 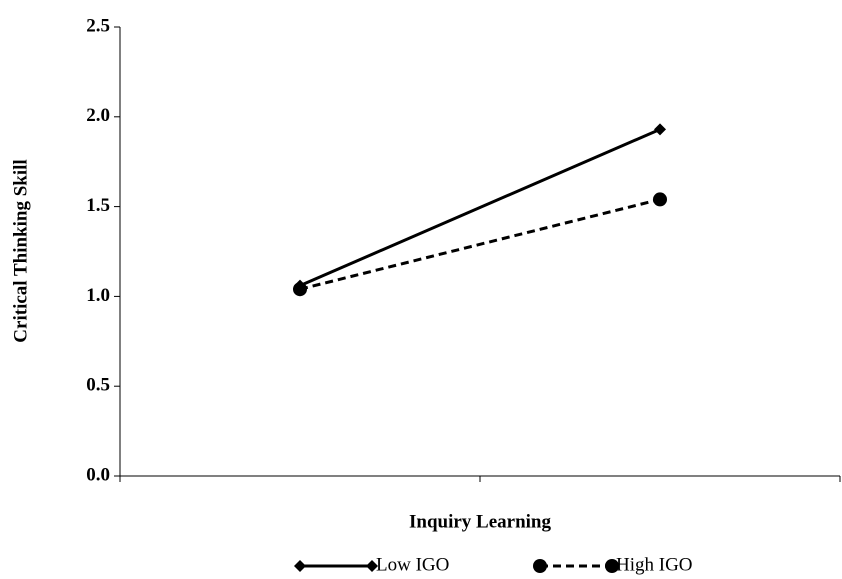 I want to click on y-tick-label: 0.0, so click(x=98, y=474).